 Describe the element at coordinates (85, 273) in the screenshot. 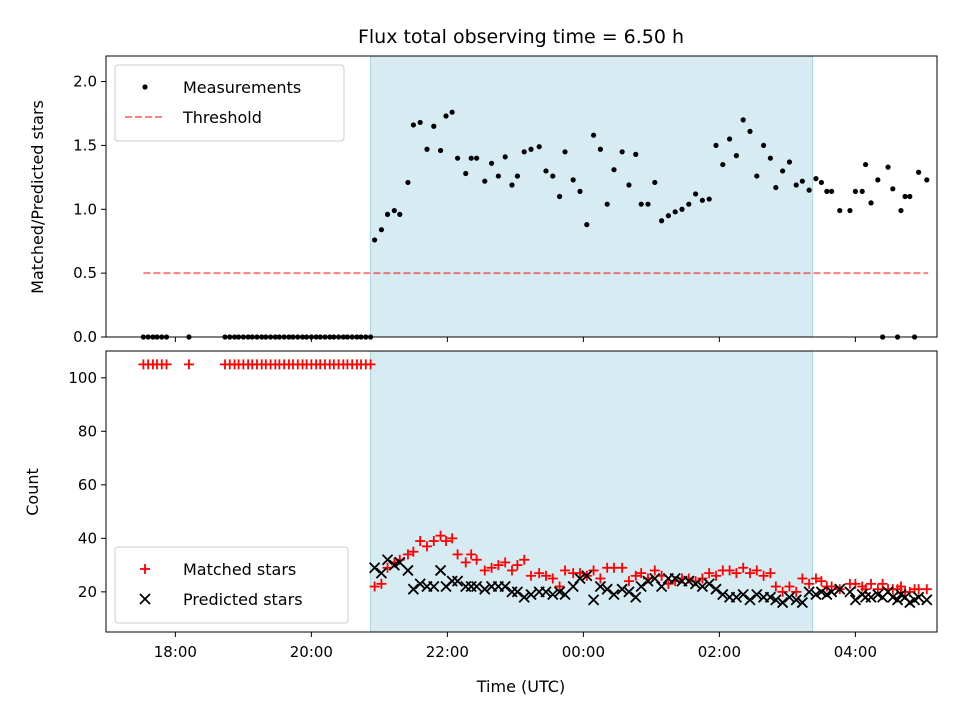

I see `y-tick-label: 0.5` at that location.